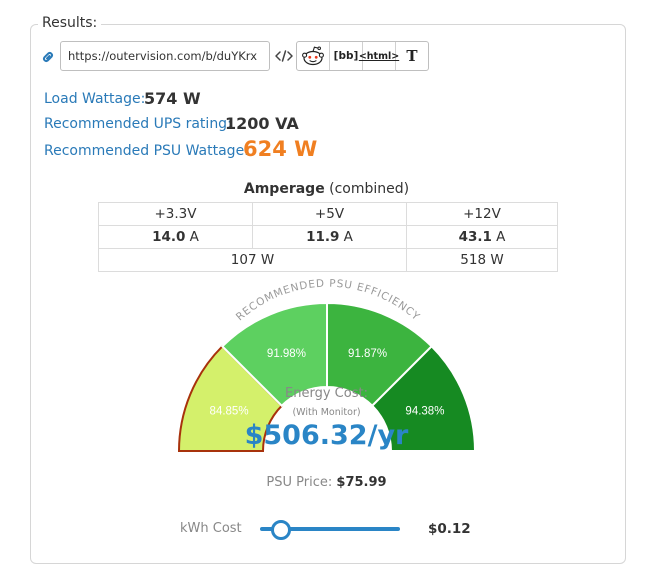 Image resolution: width=653 pixels, height=564 pixels. Describe the element at coordinates (361, 482) in the screenshot. I see `psu-price-value: $75.99` at that location.